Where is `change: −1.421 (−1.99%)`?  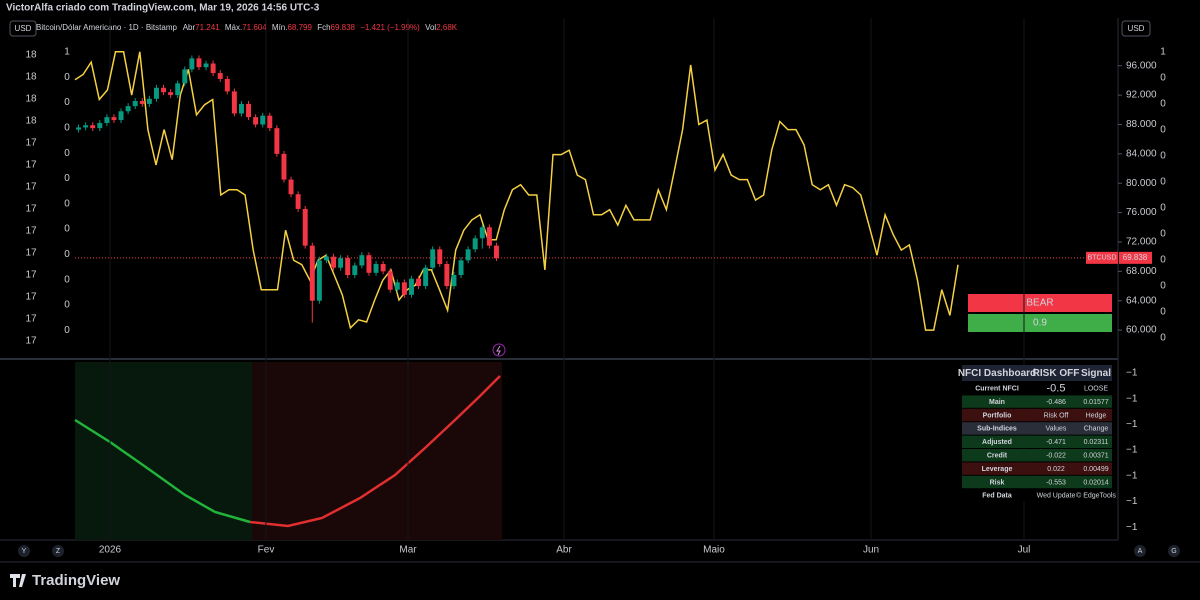 change: −1.421 (−1.99%) is located at coordinates (390, 27).